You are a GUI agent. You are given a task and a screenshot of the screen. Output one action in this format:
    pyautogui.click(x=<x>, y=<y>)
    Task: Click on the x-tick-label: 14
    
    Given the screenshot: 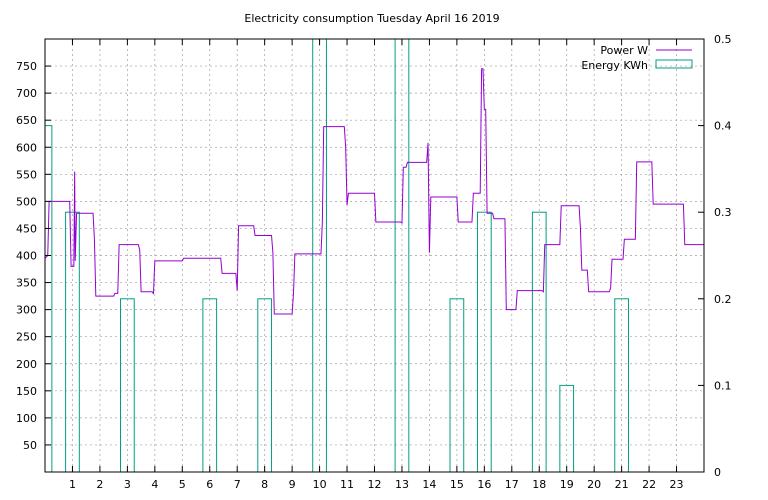 What is the action you would take?
    pyautogui.click(x=429, y=484)
    